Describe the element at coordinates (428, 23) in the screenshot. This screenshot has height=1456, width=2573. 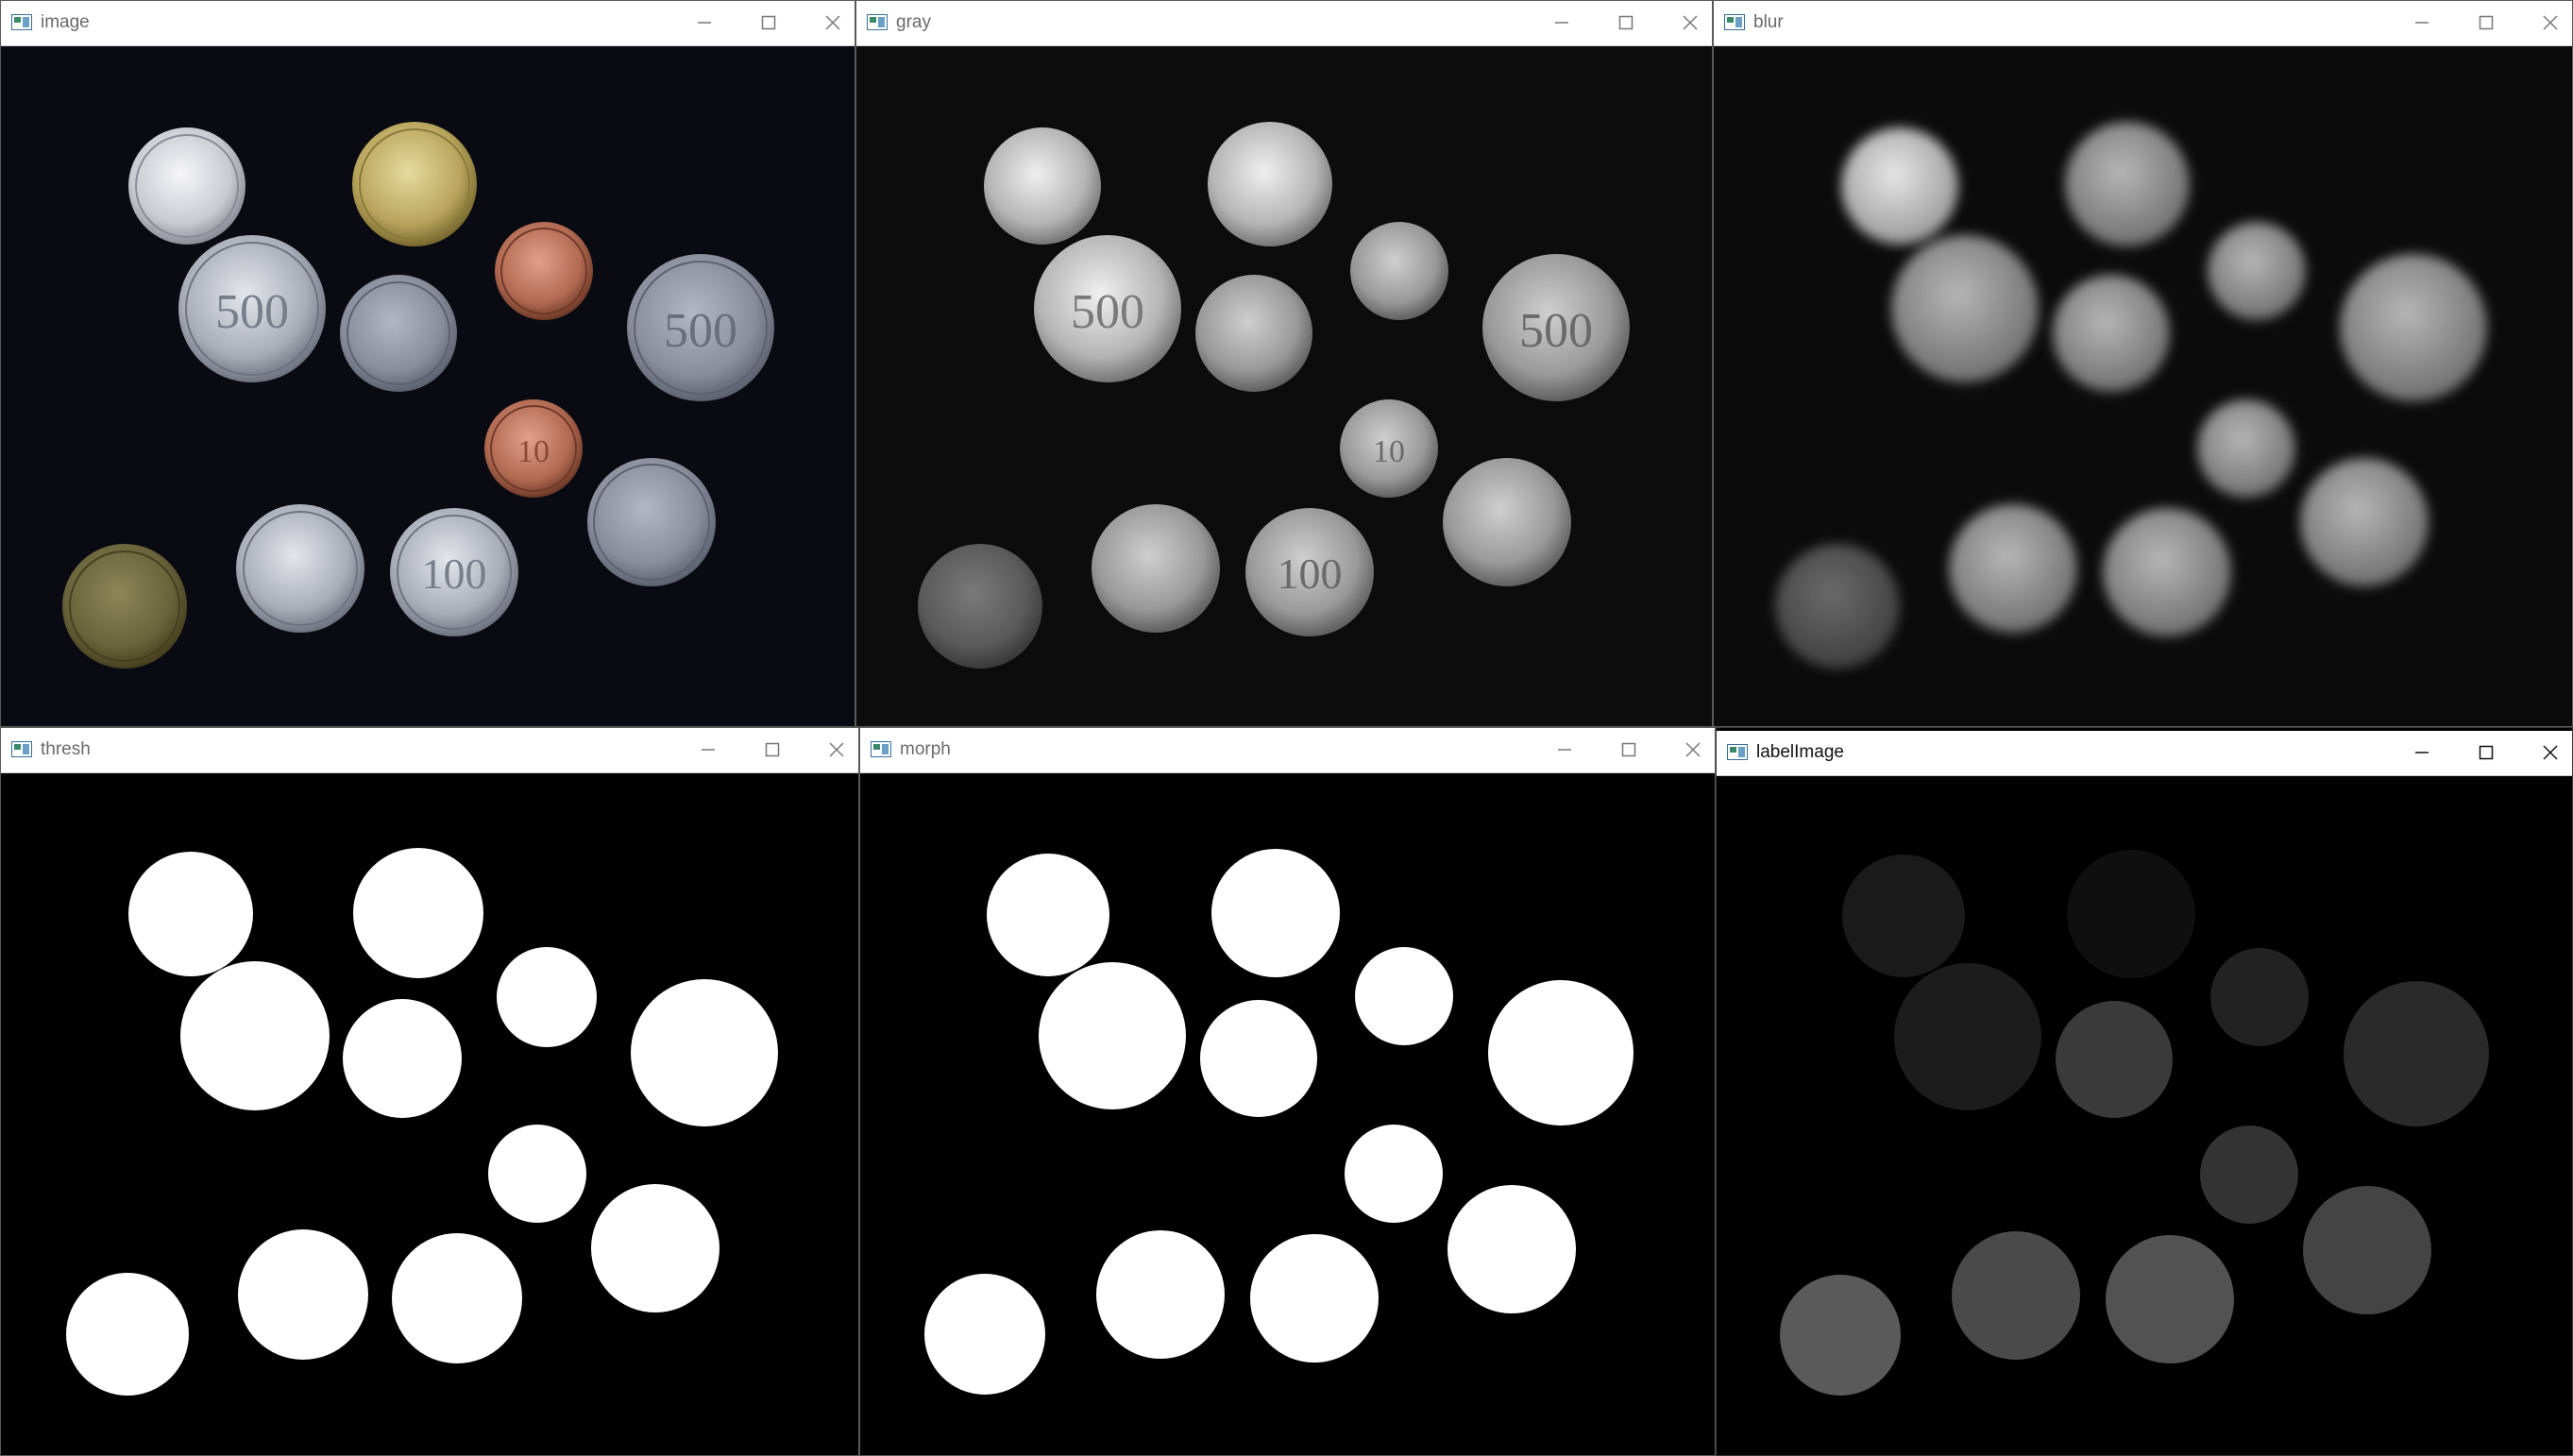
I see `titlebar: image` at that location.